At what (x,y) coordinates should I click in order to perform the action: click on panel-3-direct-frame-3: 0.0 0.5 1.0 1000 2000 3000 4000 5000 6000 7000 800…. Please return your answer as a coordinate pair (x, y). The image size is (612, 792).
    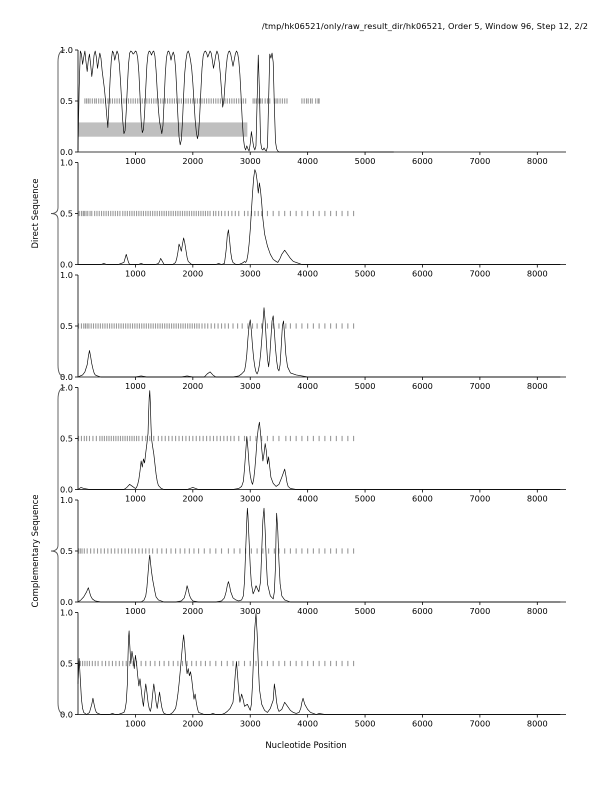
    Looking at the image, I should click on (313, 330).